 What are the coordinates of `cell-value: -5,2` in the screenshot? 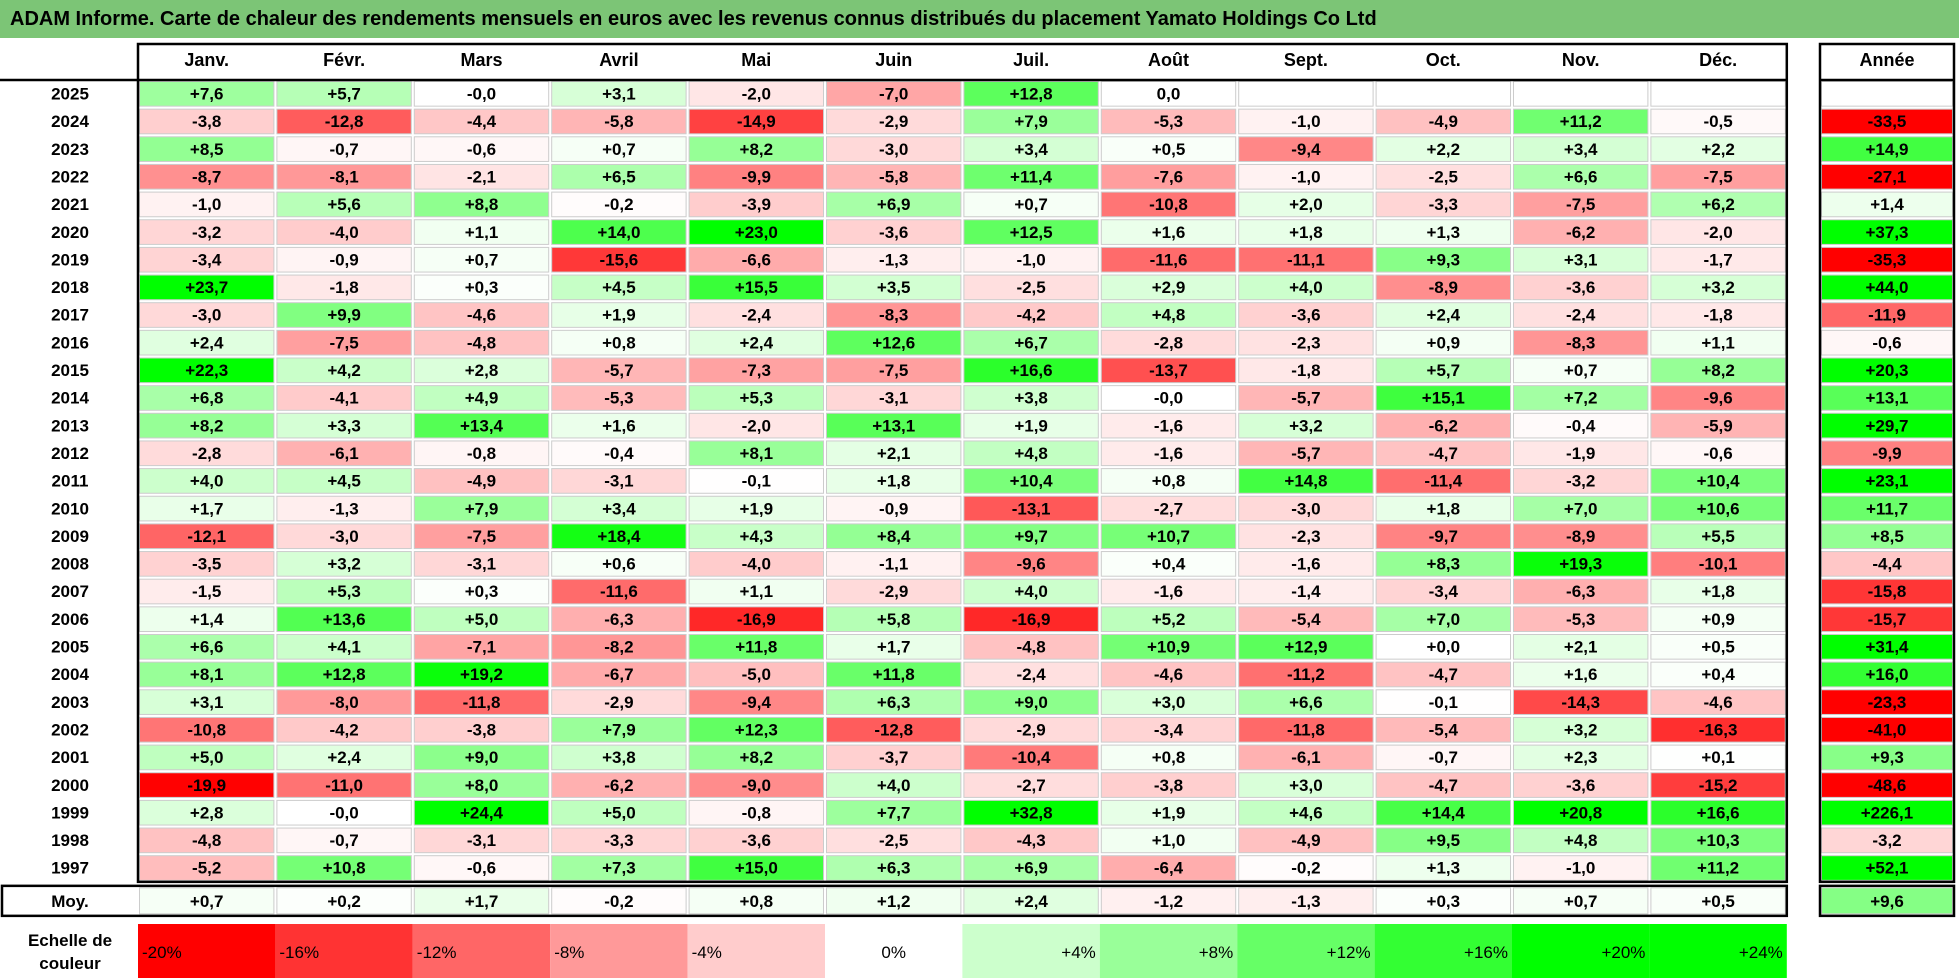 It's located at (206, 868).